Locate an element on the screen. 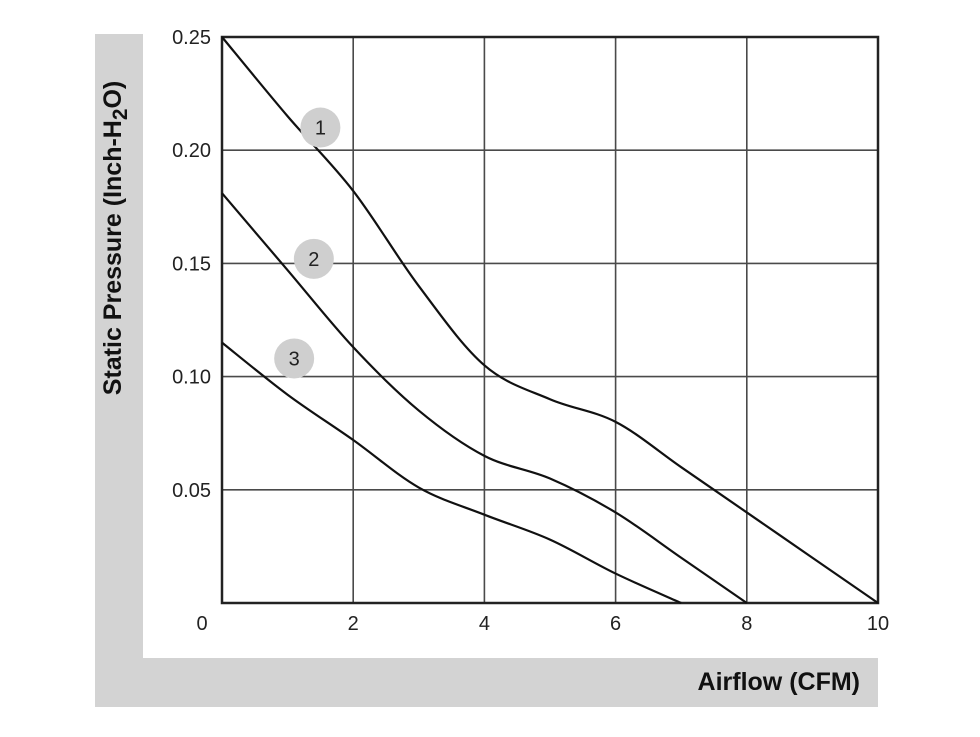  series-badge-label-2: 2 is located at coordinates (313, 260).